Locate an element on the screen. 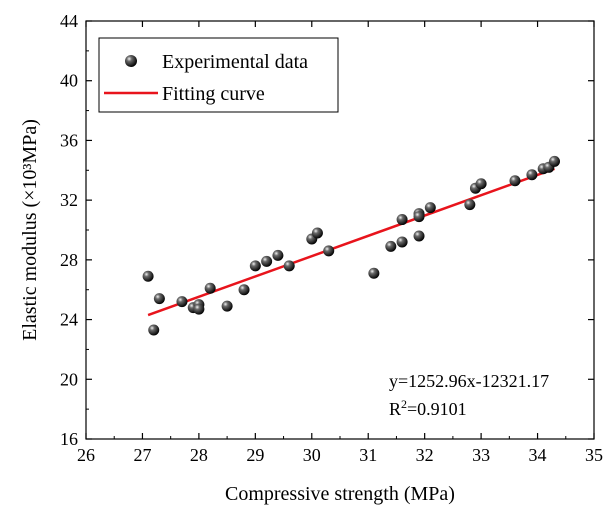  y-tick-label: 16 is located at coordinates (69, 439).